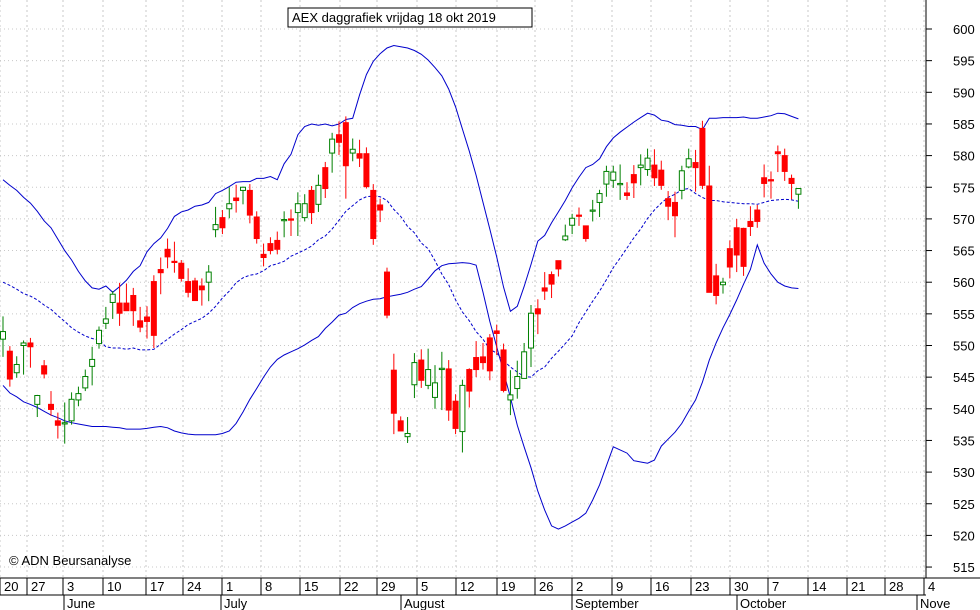 This screenshot has width=980, height=610. I want to click on x-tick-label: 27, so click(38, 586).